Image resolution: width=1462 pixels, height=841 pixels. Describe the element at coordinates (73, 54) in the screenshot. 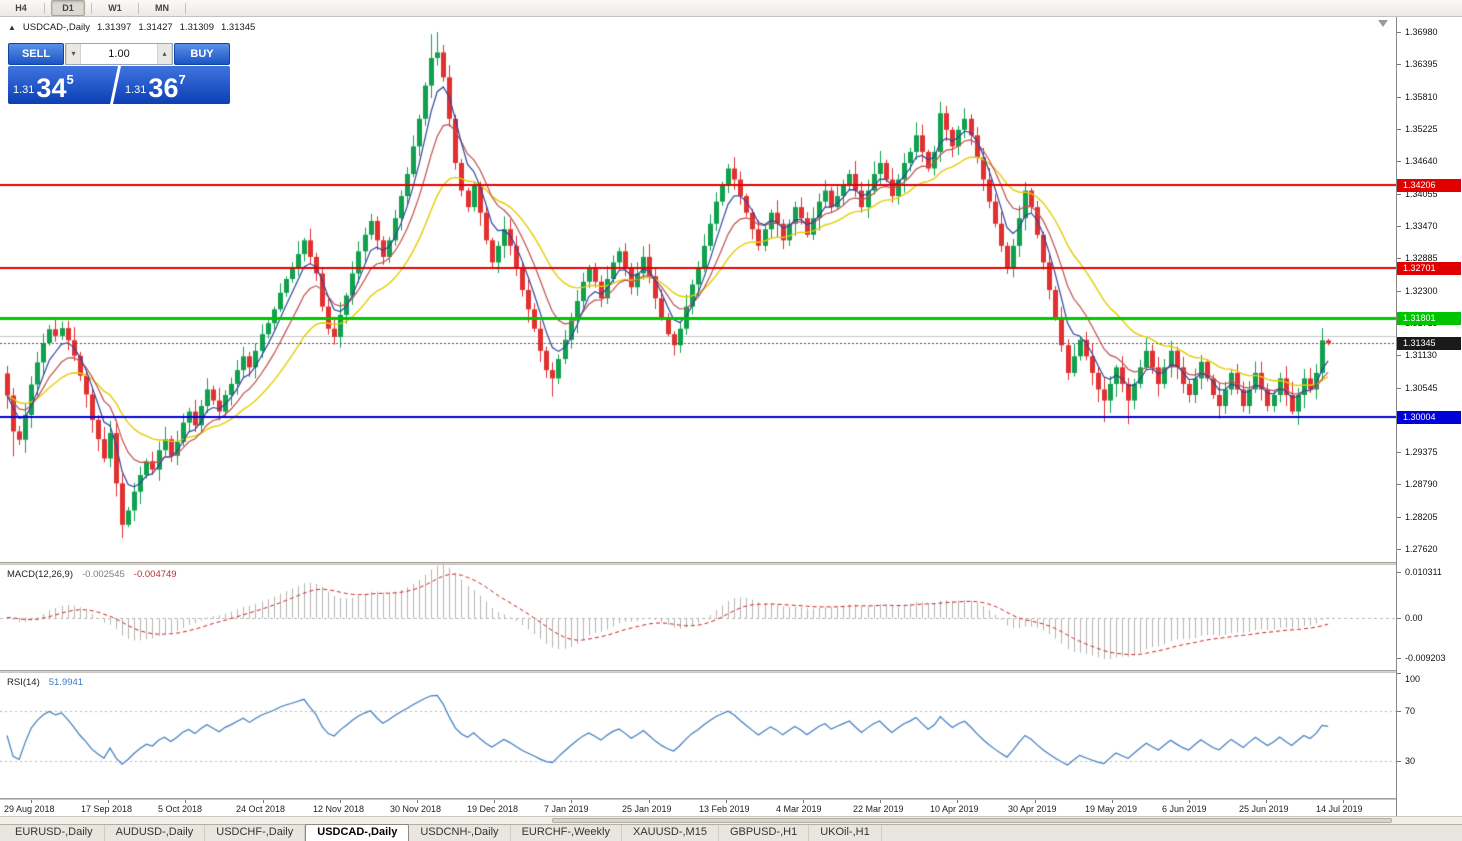

I see `volume-decrease-button: ▾` at that location.